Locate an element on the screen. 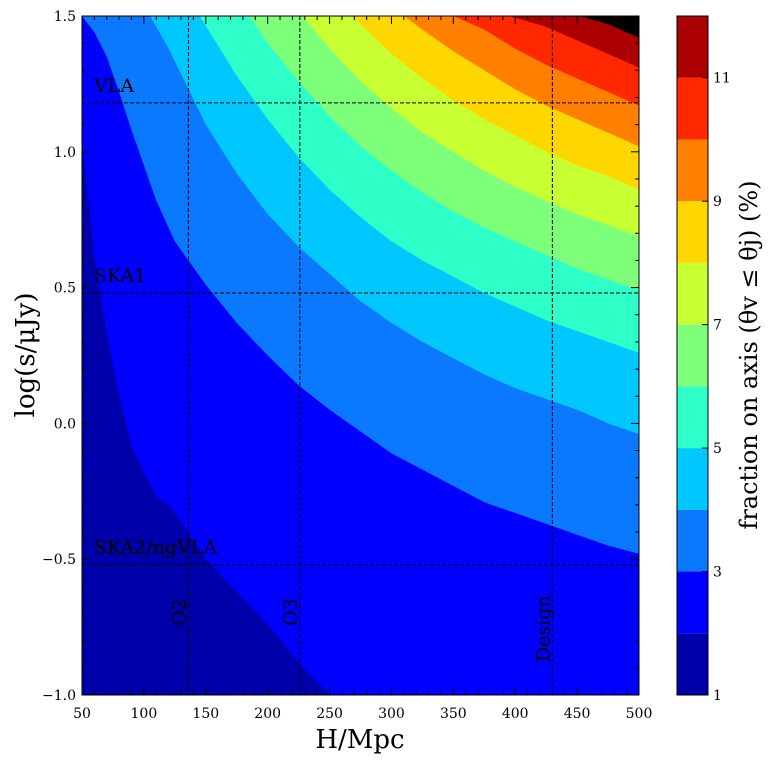 The width and height of the screenshot is (774, 763). x-tick-label-1: 100 is located at coordinates (144, 714).